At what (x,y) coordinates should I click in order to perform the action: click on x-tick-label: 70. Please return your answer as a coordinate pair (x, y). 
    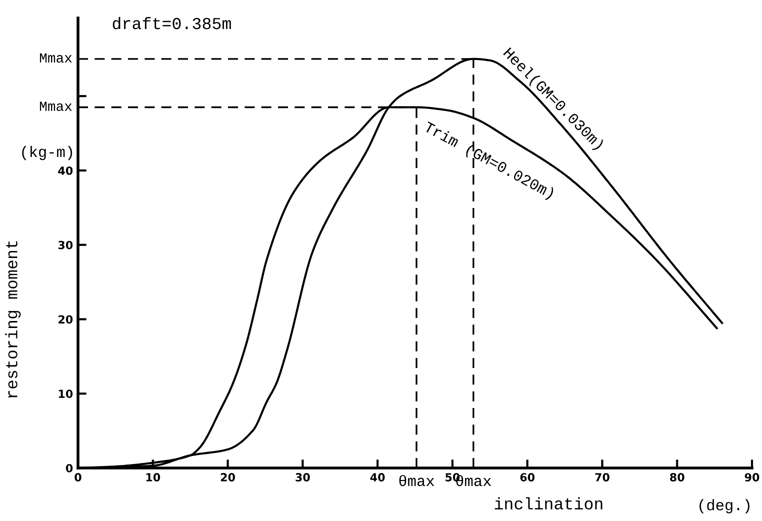
    Looking at the image, I should click on (602, 477).